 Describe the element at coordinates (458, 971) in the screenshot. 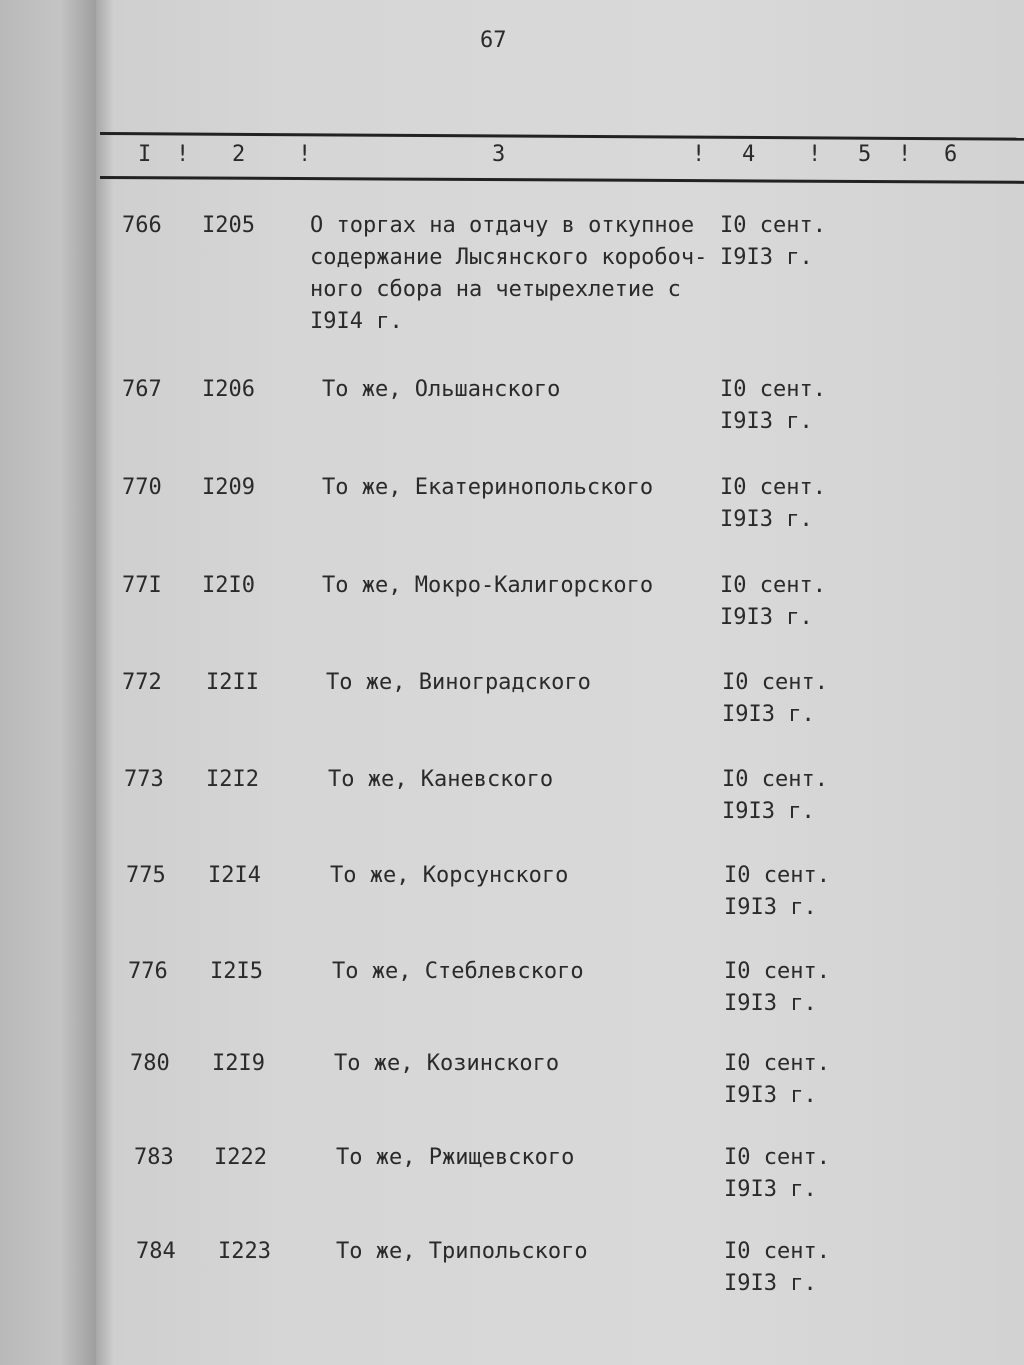

I see `case-title: То же, Стеблевского` at that location.